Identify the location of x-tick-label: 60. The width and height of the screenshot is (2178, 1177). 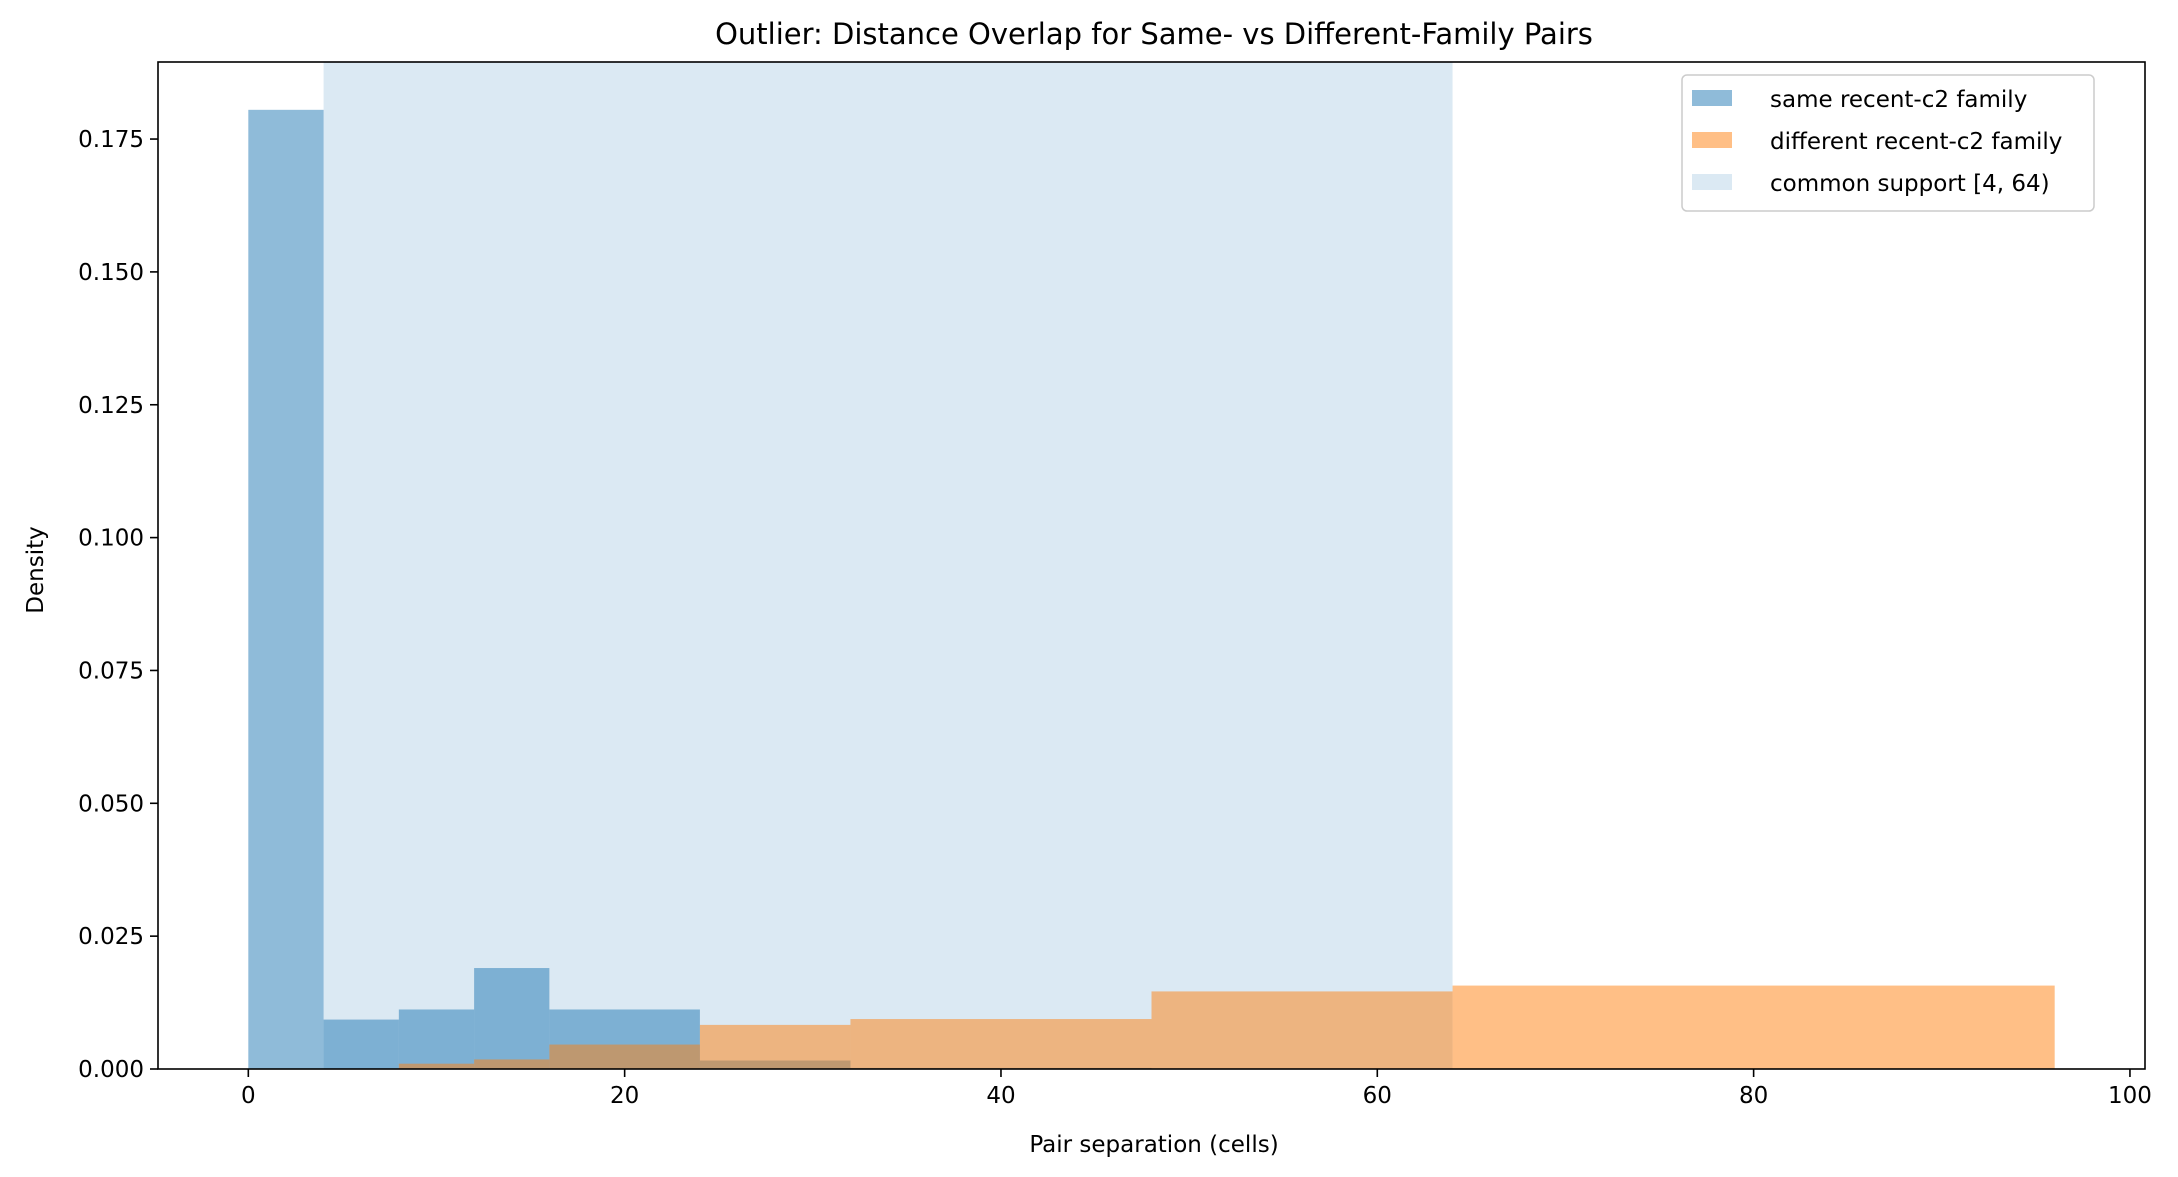
(1377, 1096).